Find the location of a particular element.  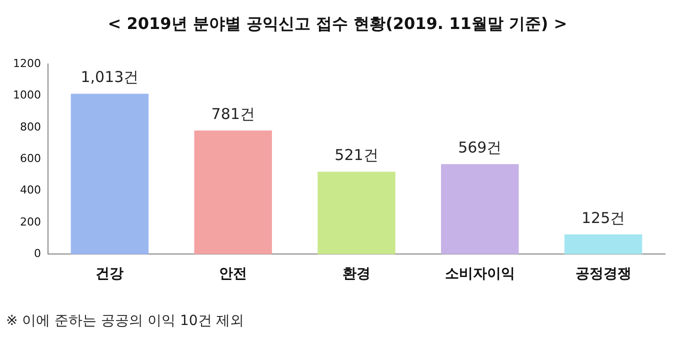

x-tick-label: 안전 is located at coordinates (233, 274).